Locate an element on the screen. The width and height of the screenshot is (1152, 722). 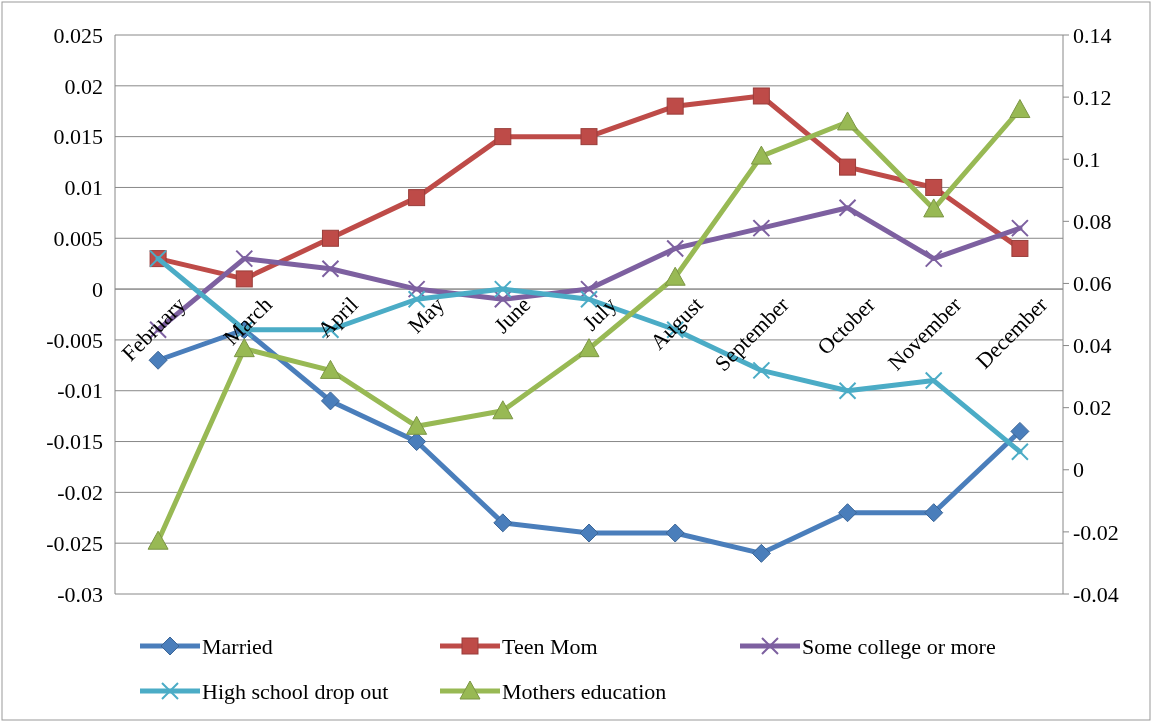
legend-label: Some college or more is located at coordinates (899, 646).